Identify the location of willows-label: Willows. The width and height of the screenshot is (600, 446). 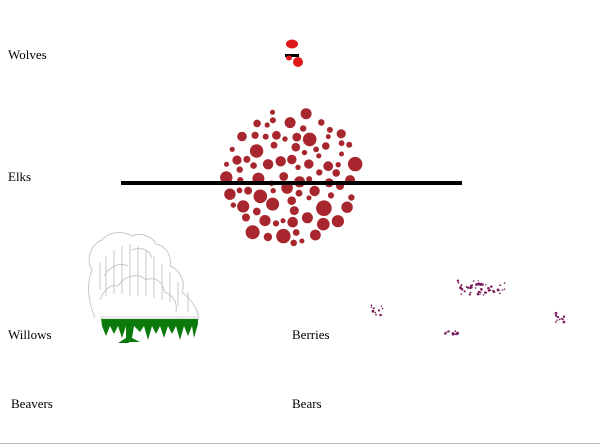
(30, 334).